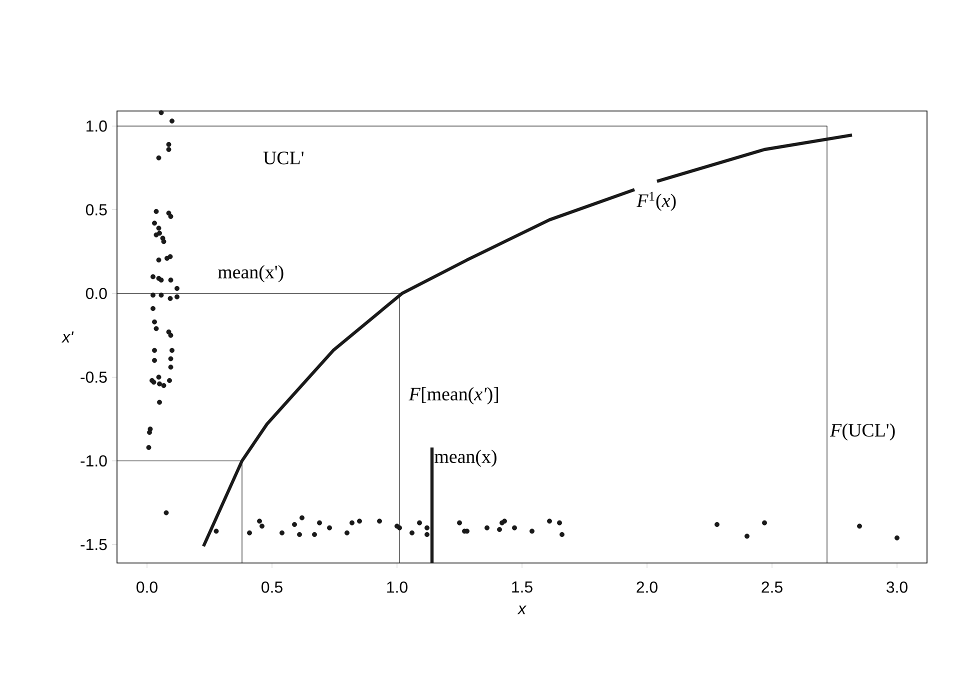  Describe the element at coordinates (93, 377) in the screenshot. I see `y-tick-label: -0.5` at that location.